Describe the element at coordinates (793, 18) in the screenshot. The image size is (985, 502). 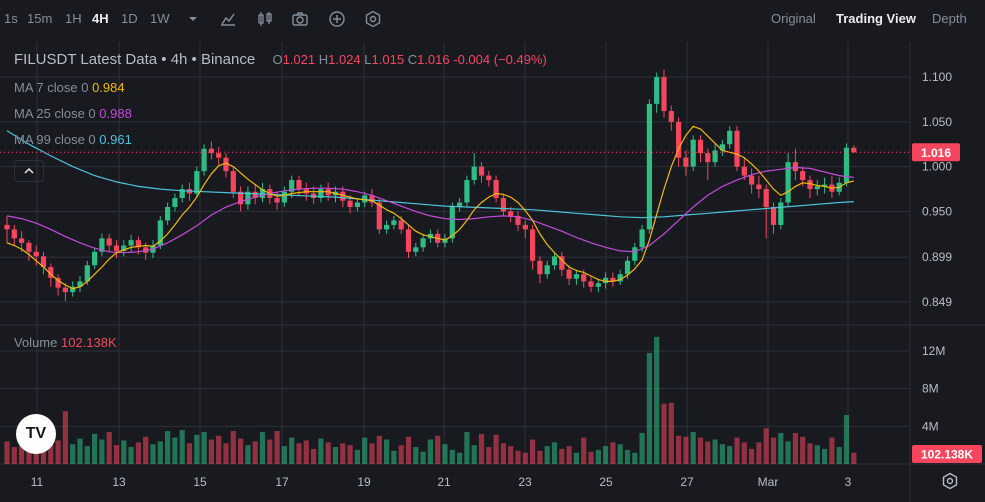
I see `view-original: Original` at that location.